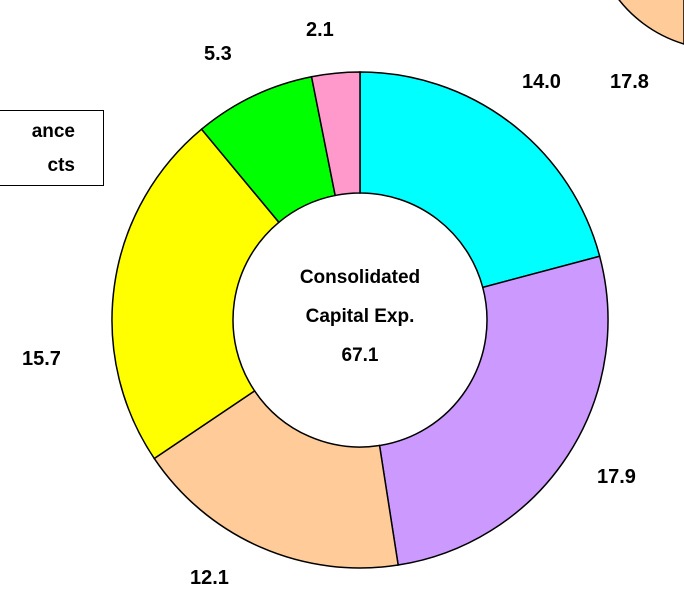 Image resolution: width=684 pixels, height=589 pixels. What do you see at coordinates (61, 165) in the screenshot?
I see `legend-text-line-2: cts` at bounding box center [61, 165].